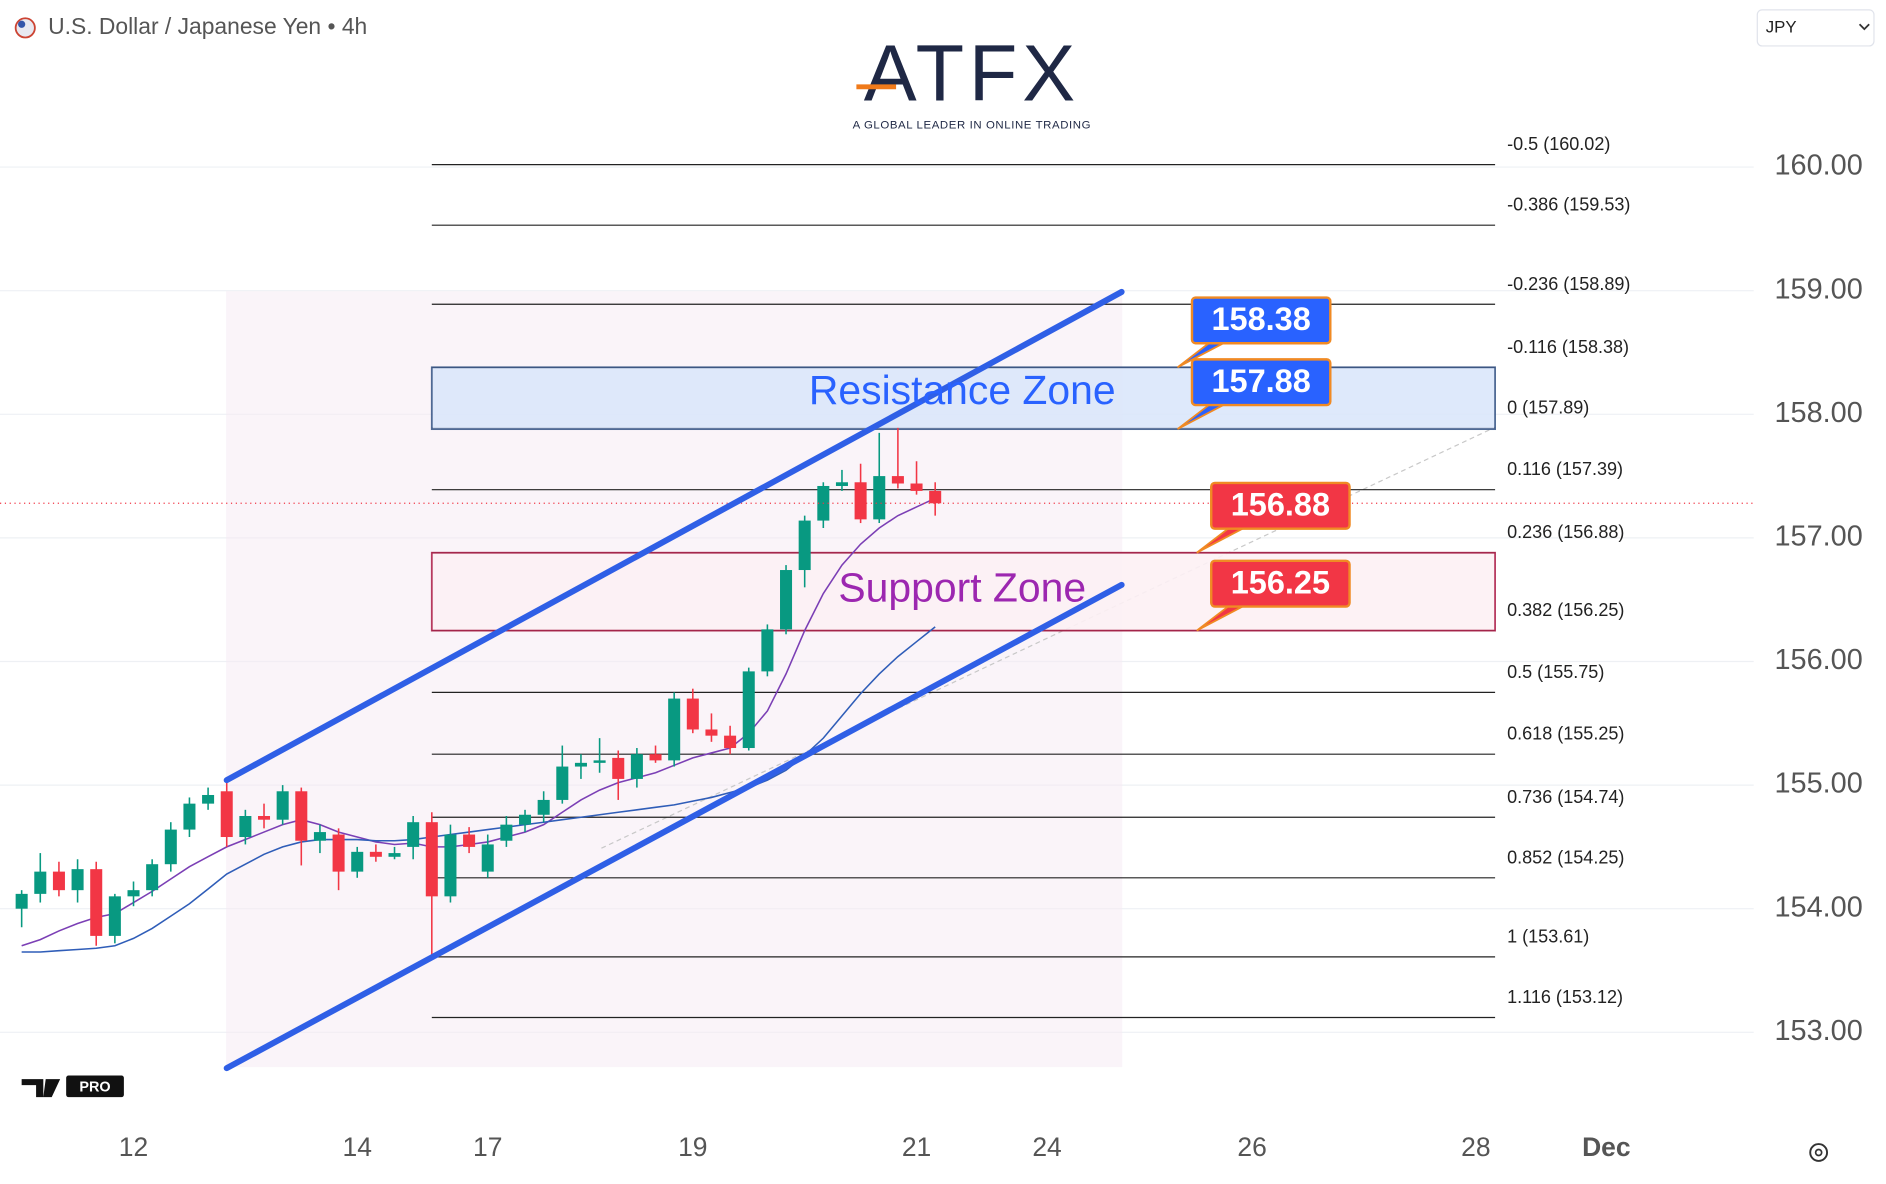  What do you see at coordinates (1819, 166) in the screenshot?
I see `y-tick-label: 160.00` at bounding box center [1819, 166].